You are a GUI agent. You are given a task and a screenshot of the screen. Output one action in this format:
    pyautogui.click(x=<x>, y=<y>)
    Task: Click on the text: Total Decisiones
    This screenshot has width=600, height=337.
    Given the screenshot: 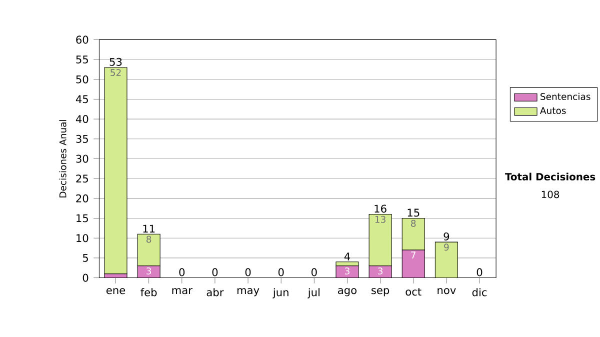 What is the action you would take?
    pyautogui.click(x=550, y=176)
    